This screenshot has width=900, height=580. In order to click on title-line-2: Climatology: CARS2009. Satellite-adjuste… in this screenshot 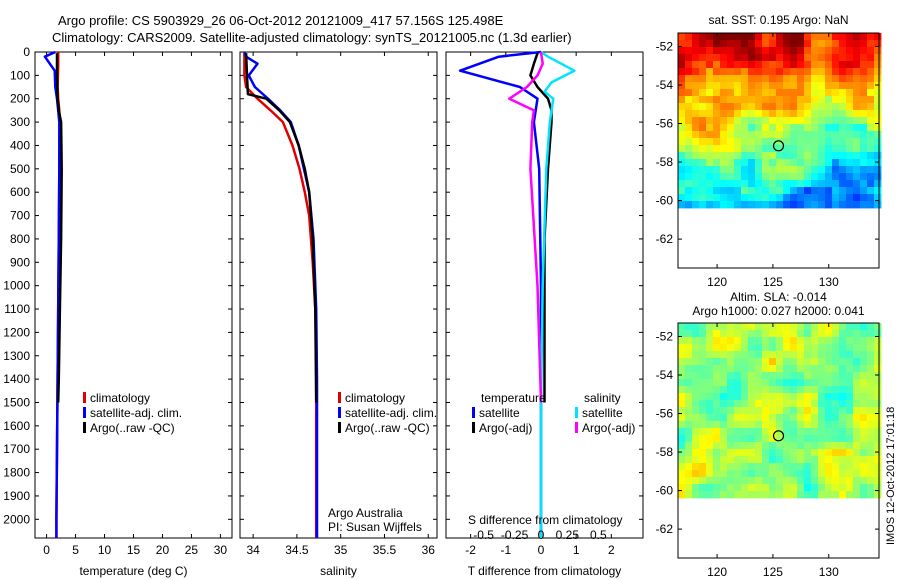, I will do `click(312, 37)`.